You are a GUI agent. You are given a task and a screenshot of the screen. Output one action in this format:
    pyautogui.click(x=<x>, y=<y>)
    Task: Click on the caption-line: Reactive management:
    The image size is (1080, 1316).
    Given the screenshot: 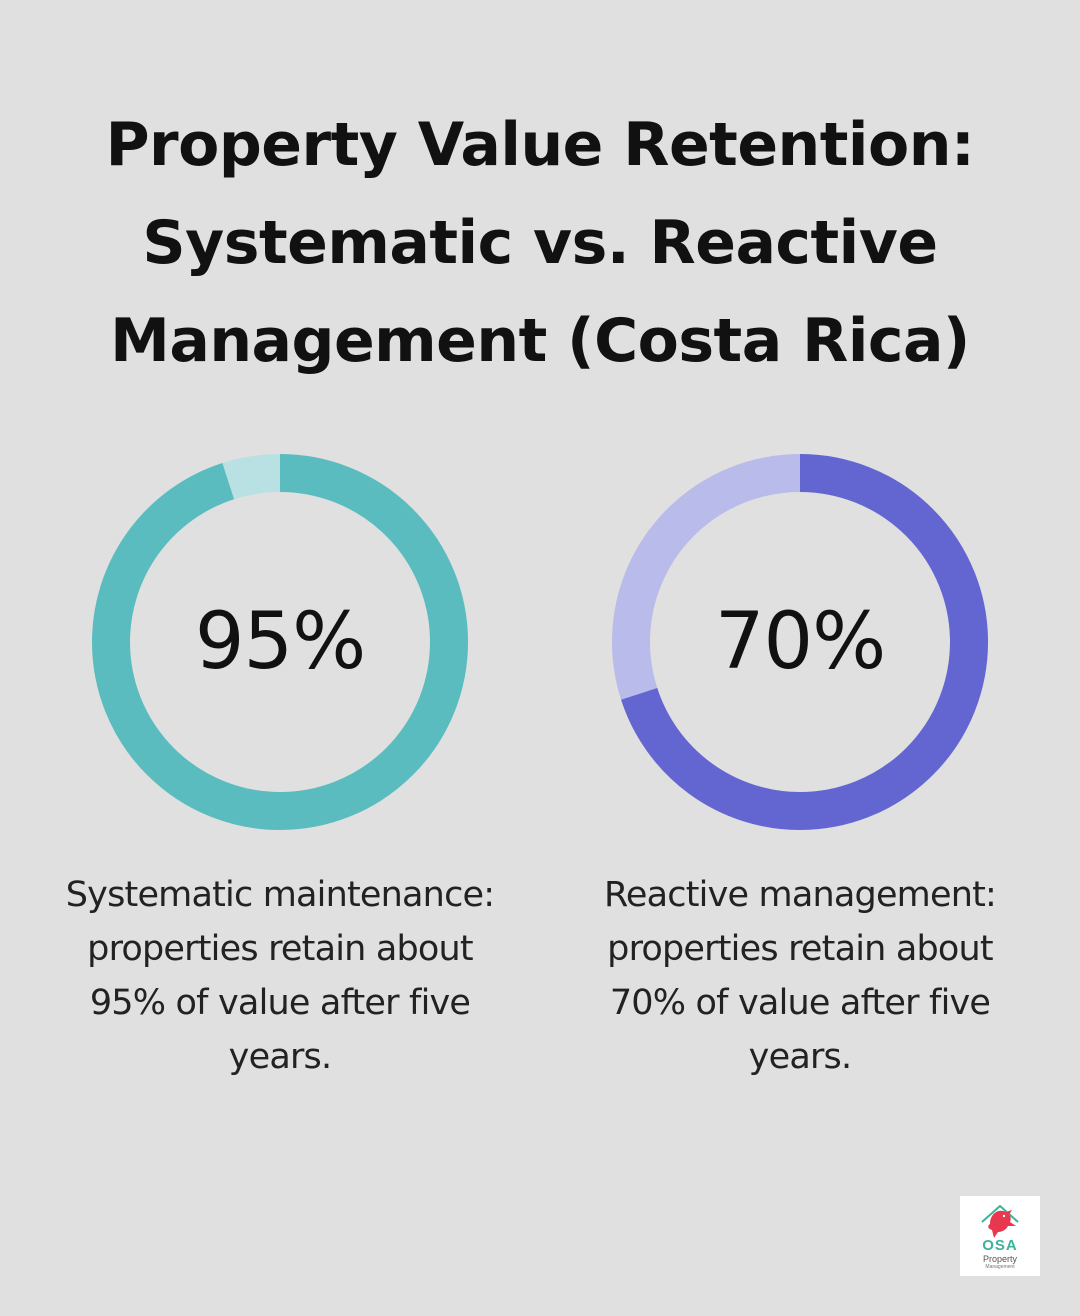 What is the action you would take?
    pyautogui.click(x=800, y=895)
    